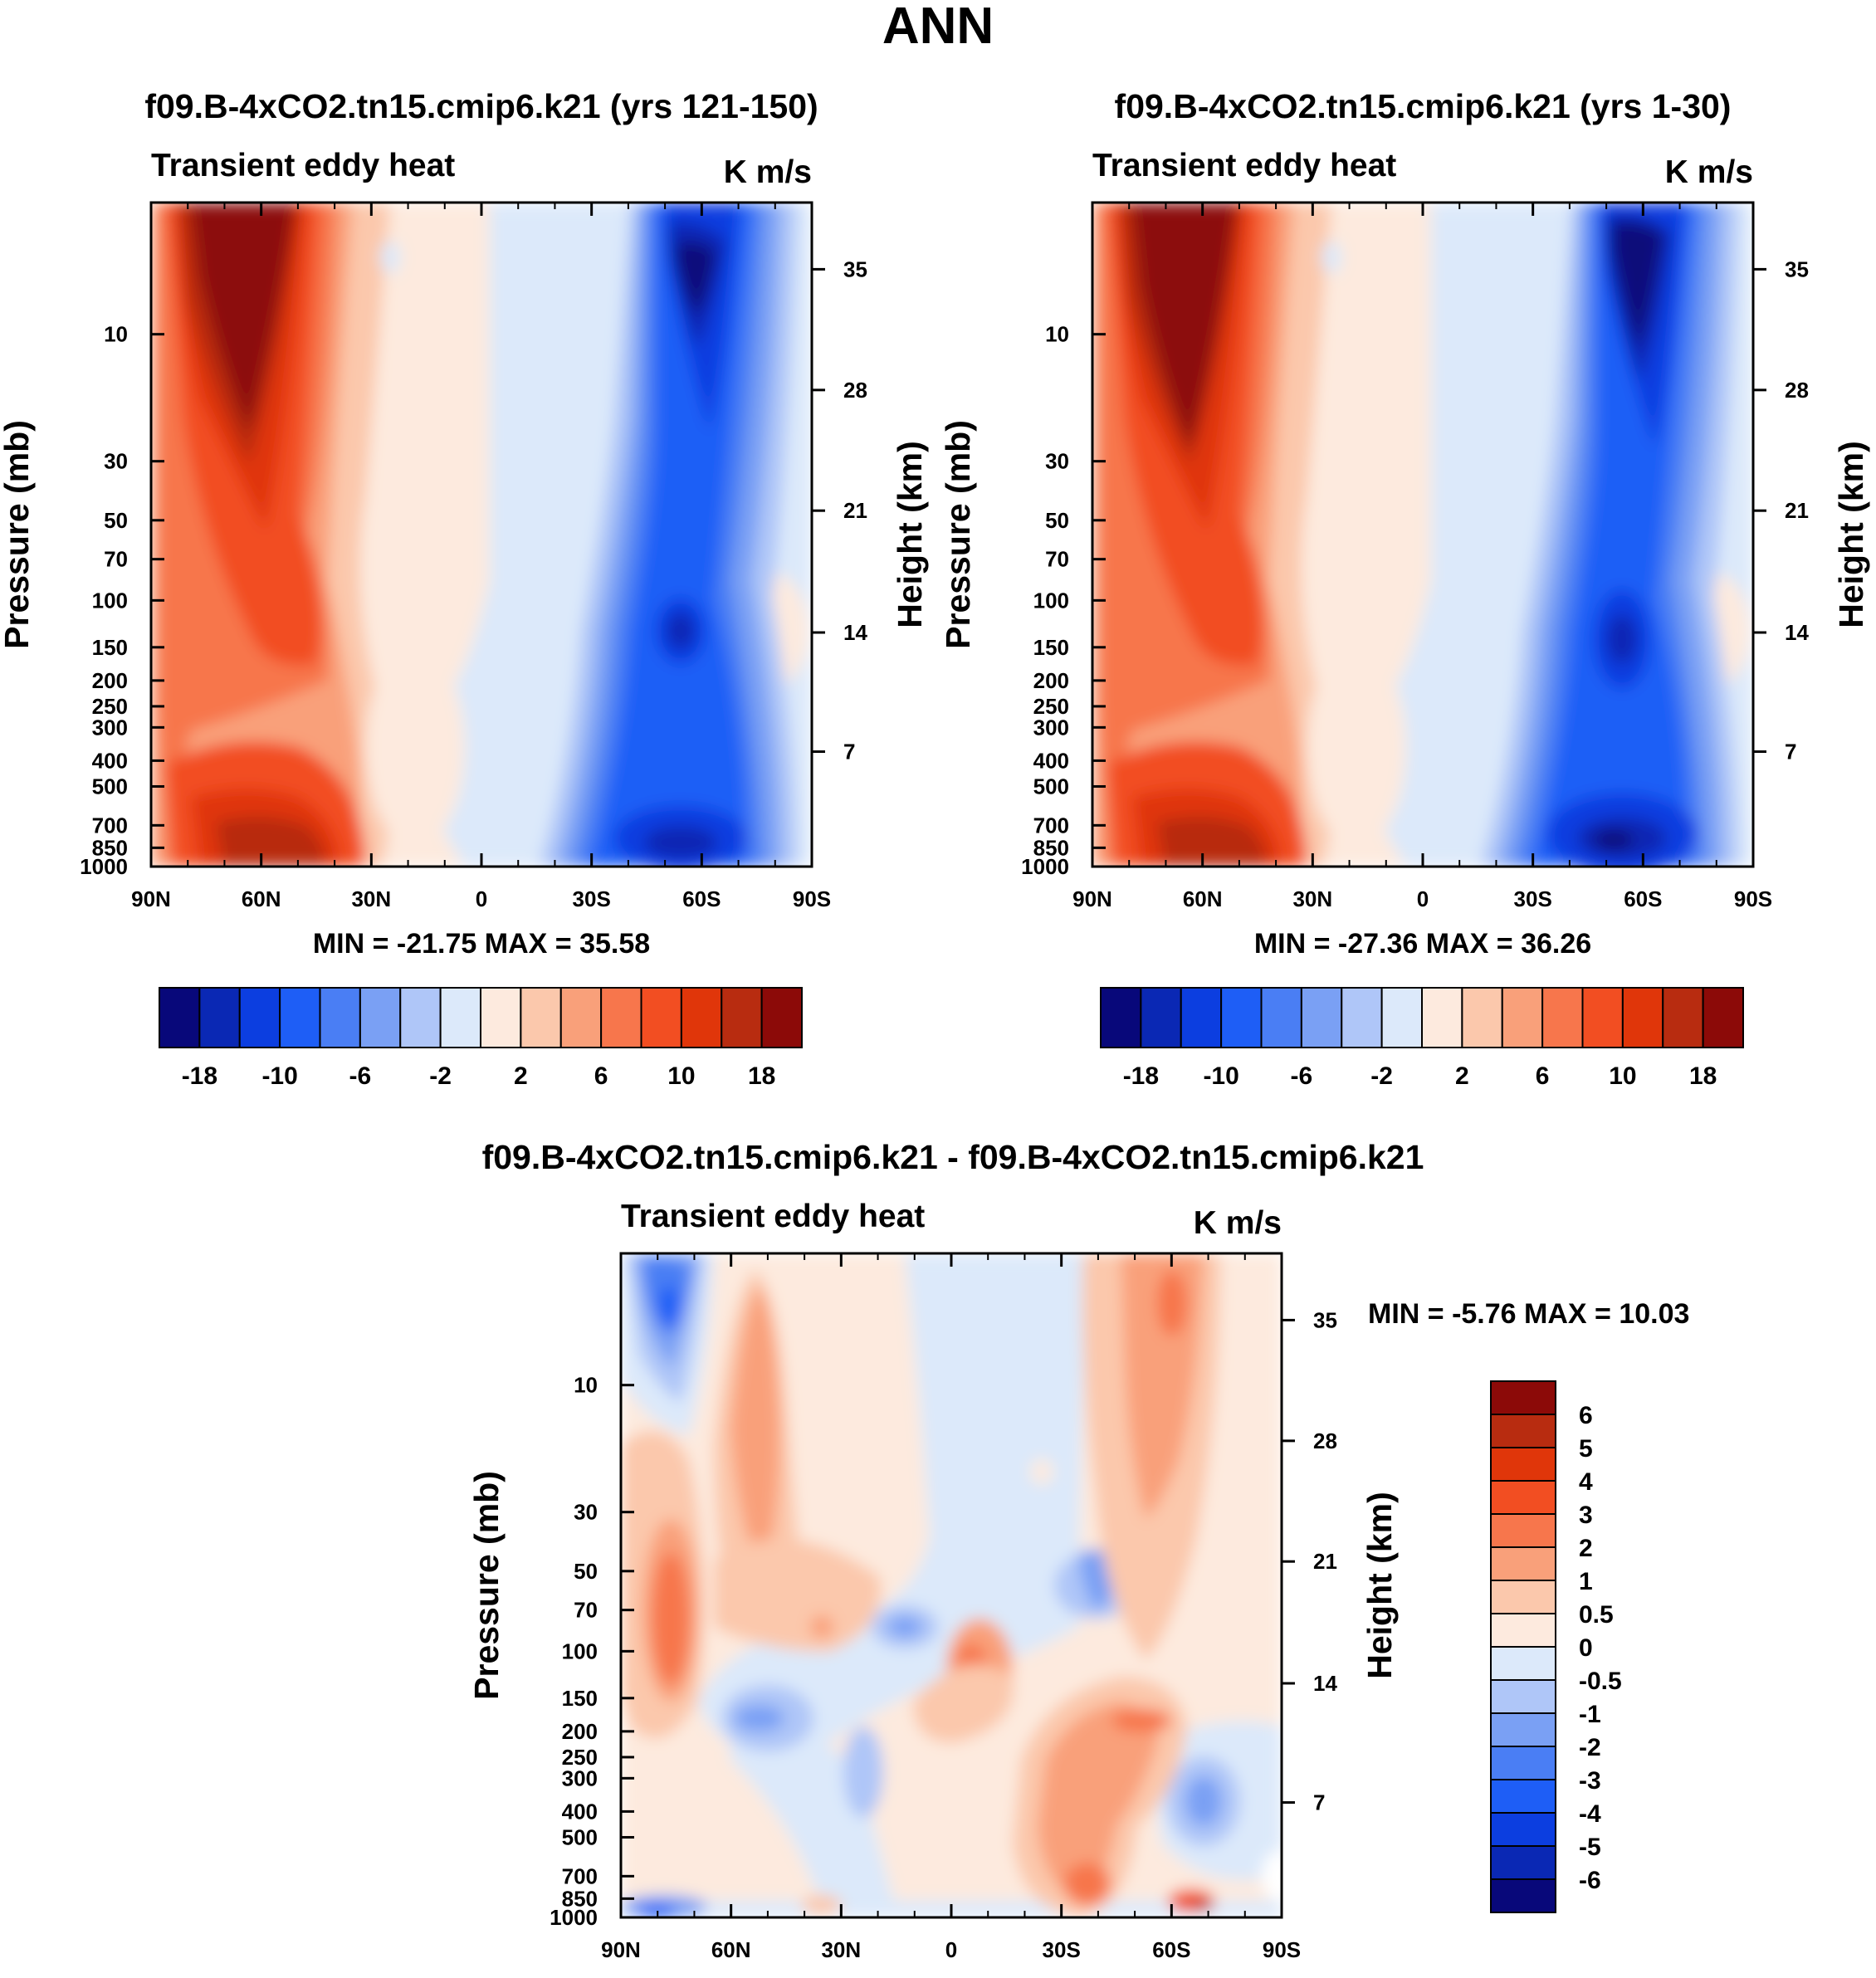 This screenshot has width=1876, height=1978. What do you see at coordinates (1586, 1482) in the screenshot?
I see `colorbar-label: 4` at bounding box center [1586, 1482].